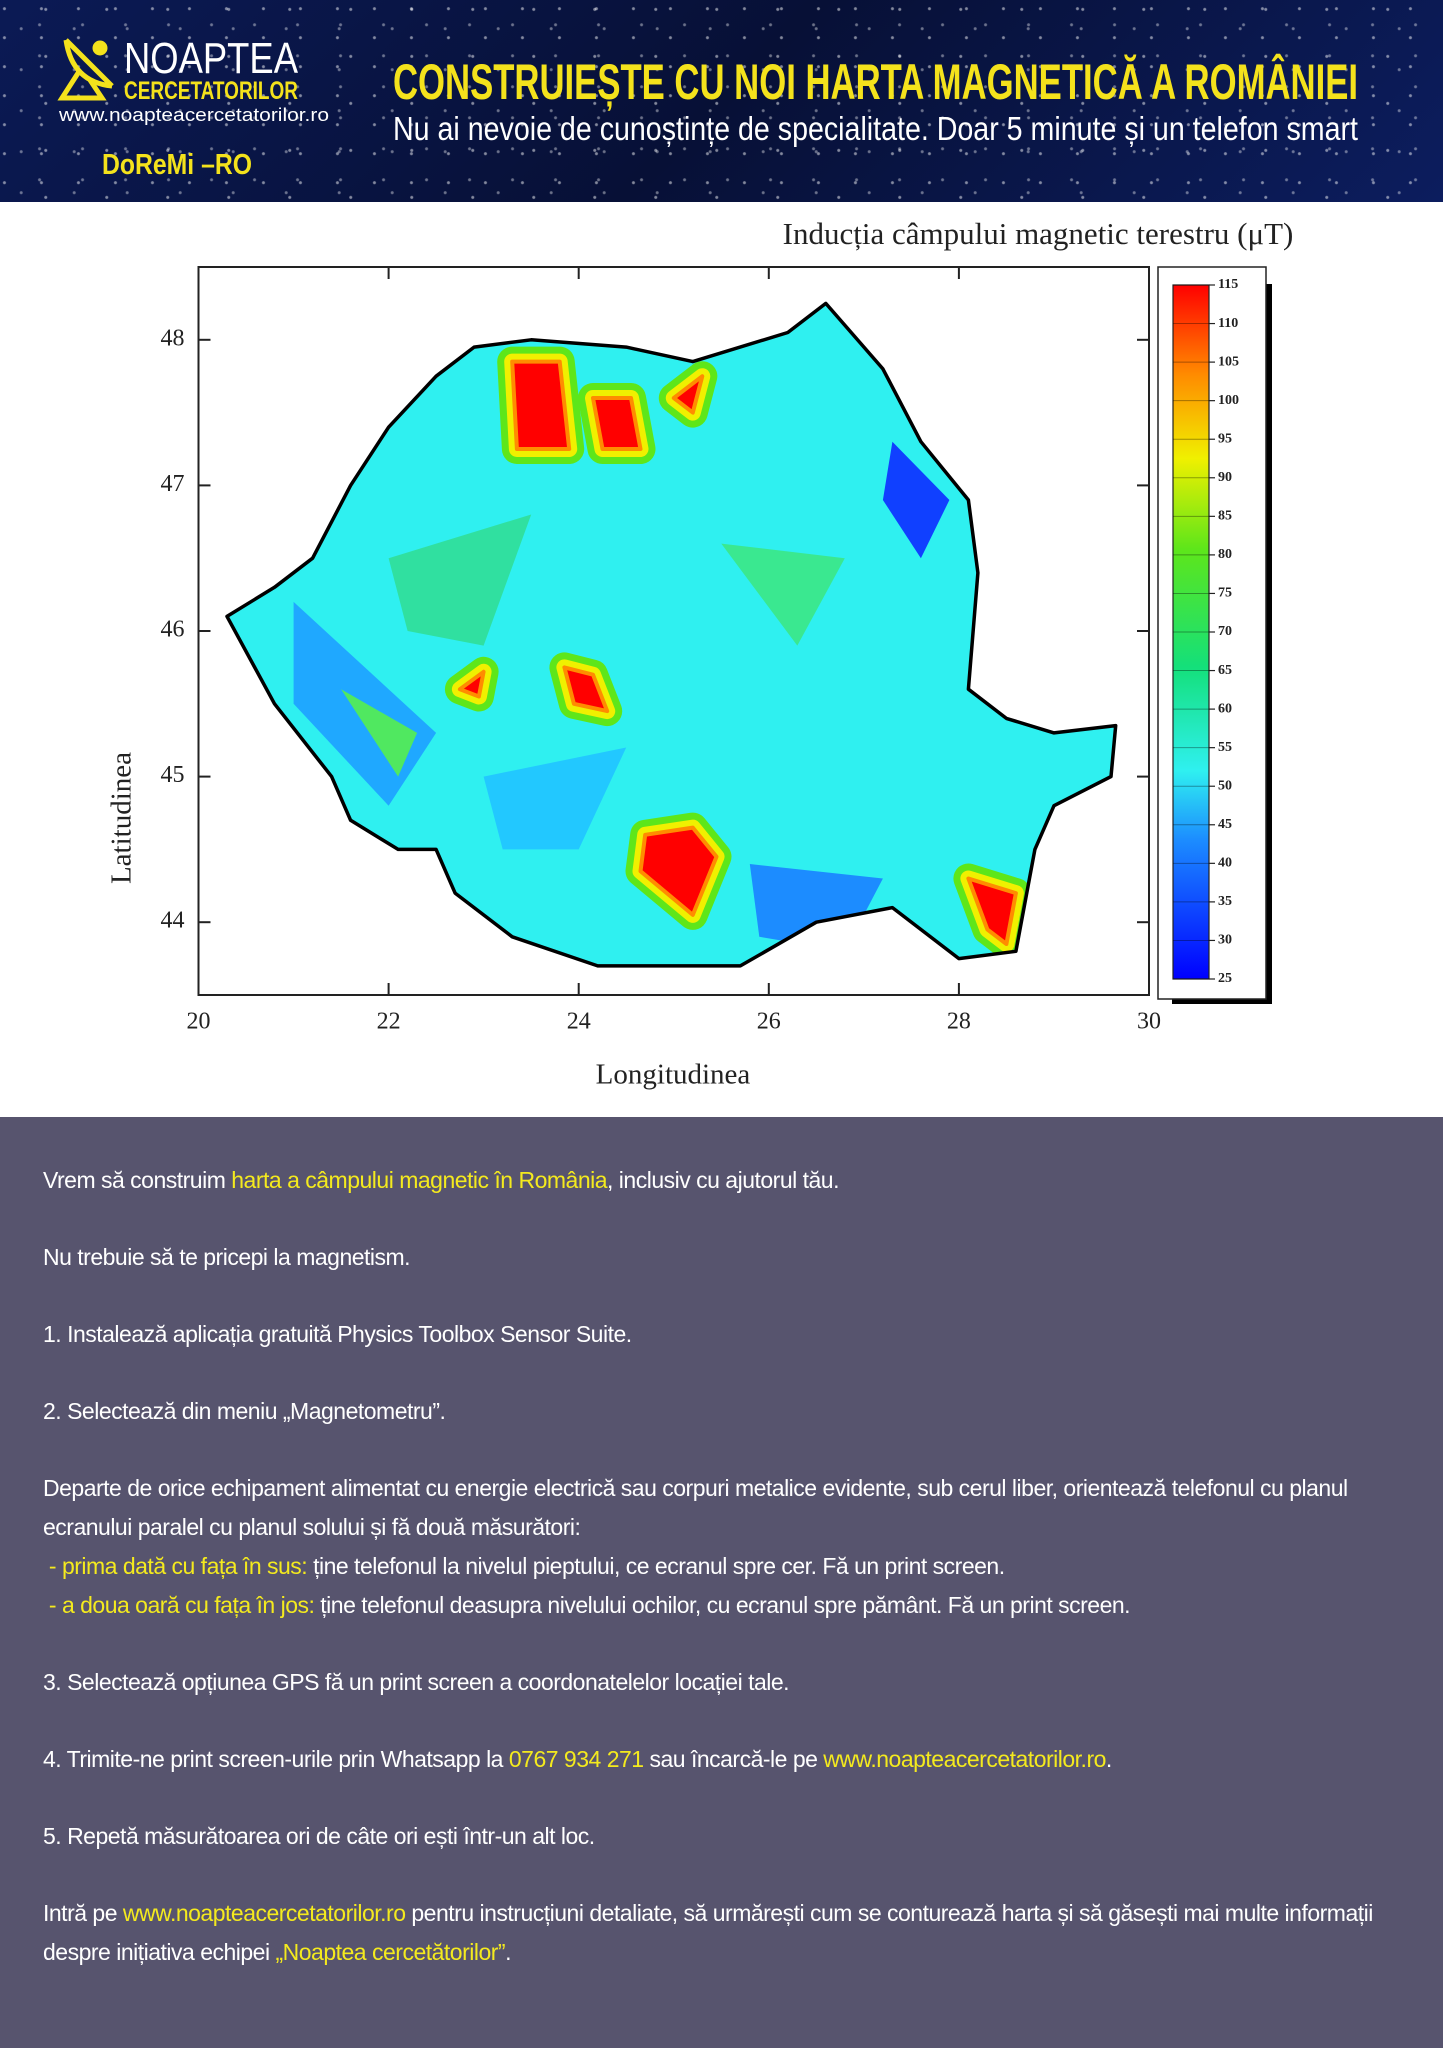 The width and height of the screenshot is (1443, 2048). Describe the element at coordinates (177, 165) in the screenshot. I see `project-name: DoReMi –RO` at that location.